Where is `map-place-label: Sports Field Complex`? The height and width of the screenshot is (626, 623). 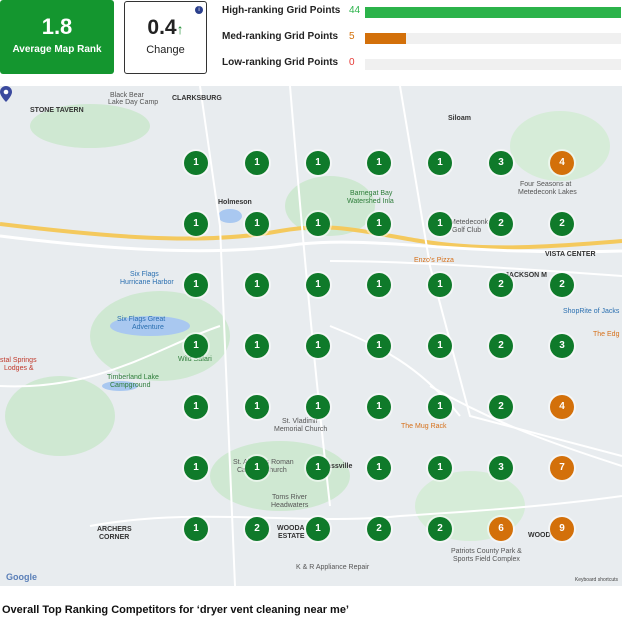
map-place-label: Sports Field Complex is located at coordinates (486, 559).